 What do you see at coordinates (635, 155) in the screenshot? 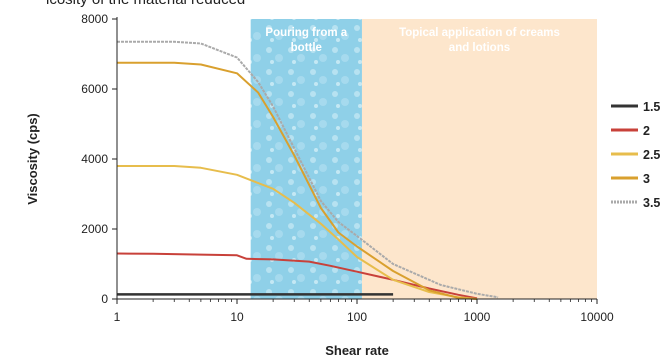
I see `legend: 1.5 2 2.5 3 3.5` at bounding box center [635, 155].